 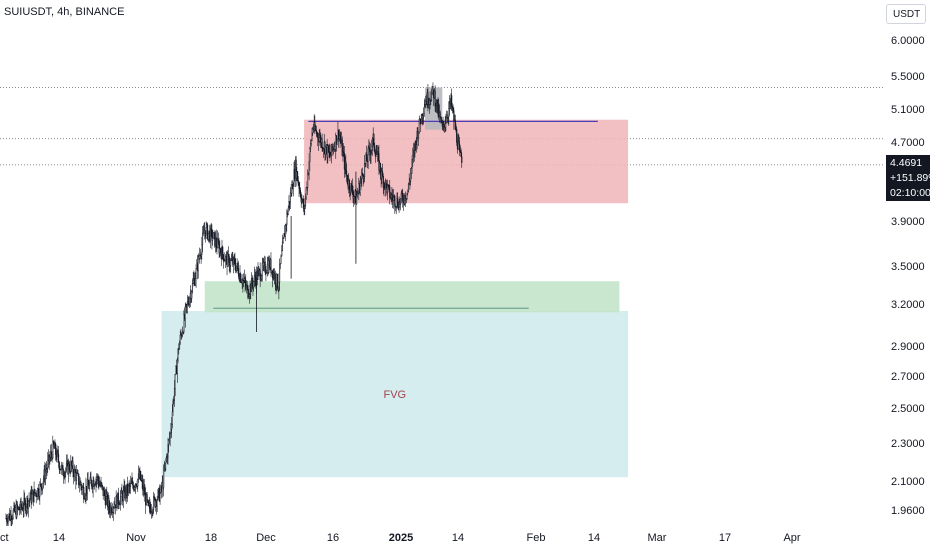 I want to click on price-axis, so click(x=908, y=275).